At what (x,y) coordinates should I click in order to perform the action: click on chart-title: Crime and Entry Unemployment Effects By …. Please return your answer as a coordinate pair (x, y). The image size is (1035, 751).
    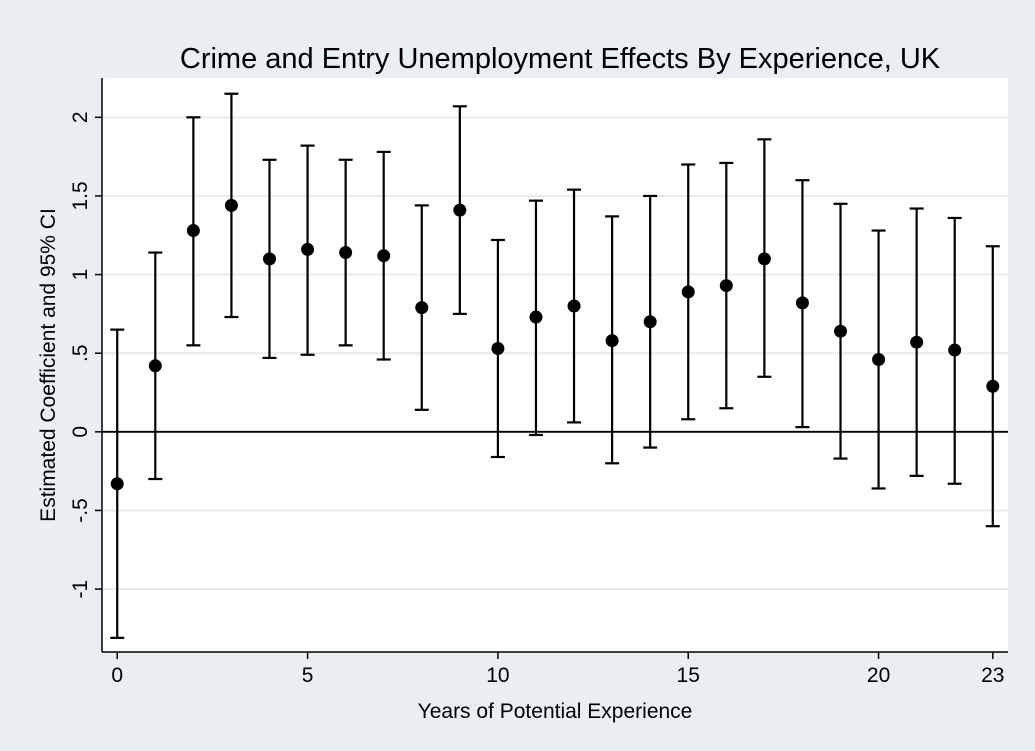
    Looking at the image, I should click on (560, 59).